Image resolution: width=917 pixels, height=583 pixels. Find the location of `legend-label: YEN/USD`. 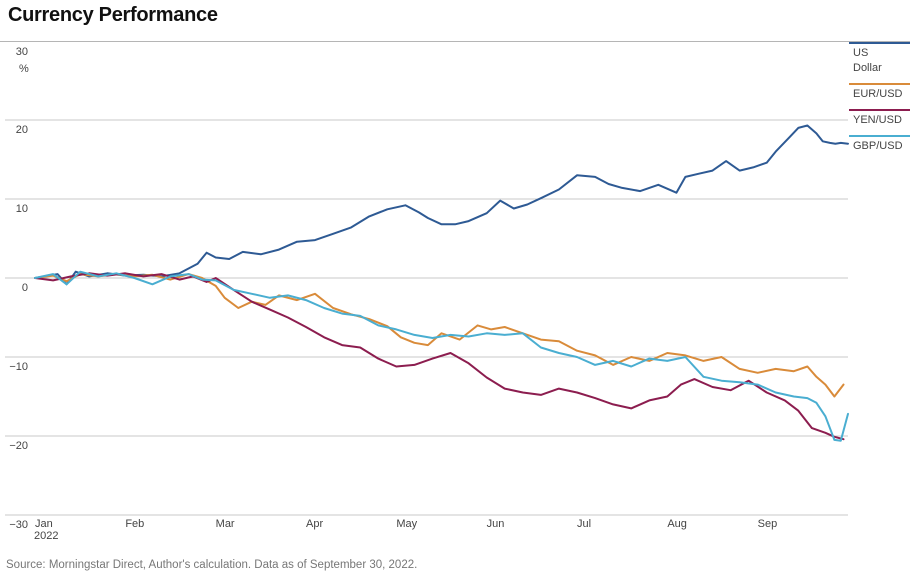

legend-label: YEN/USD is located at coordinates (877, 120).